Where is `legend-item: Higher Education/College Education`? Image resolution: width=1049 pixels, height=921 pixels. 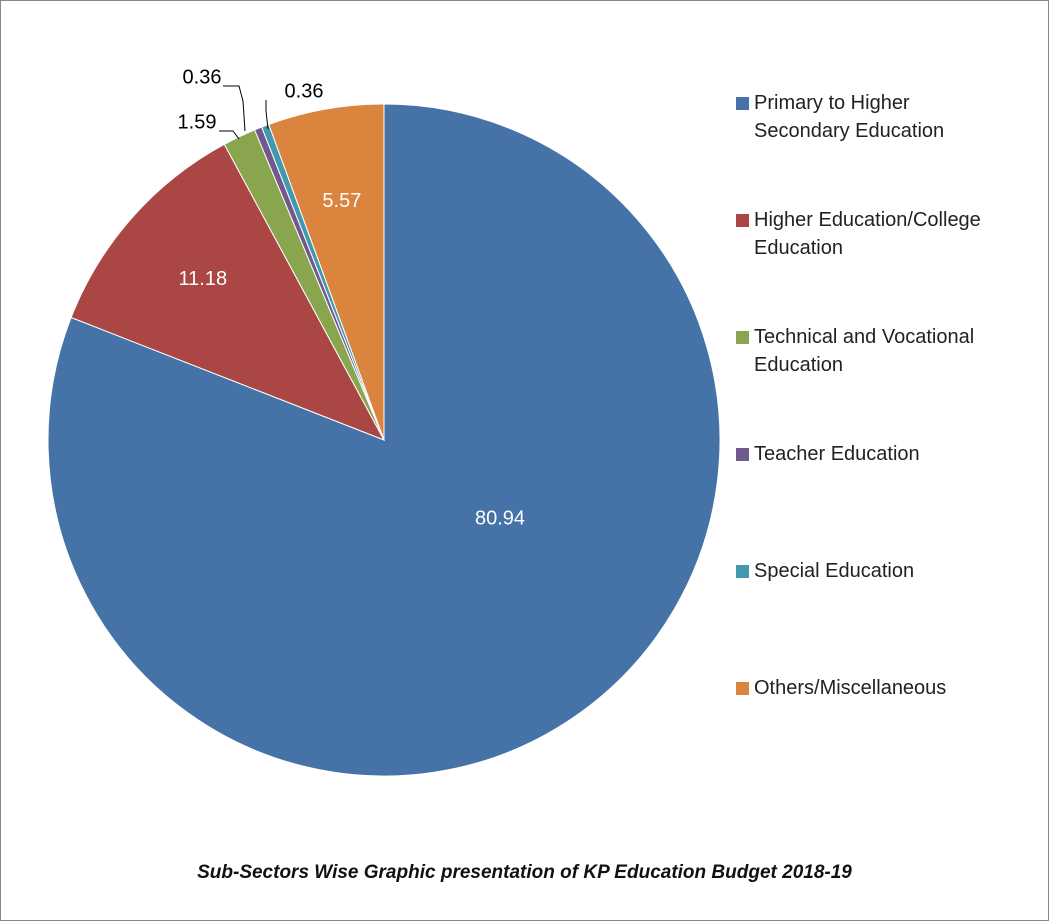
legend-item: Higher Education/College Education is located at coordinates (858, 234).